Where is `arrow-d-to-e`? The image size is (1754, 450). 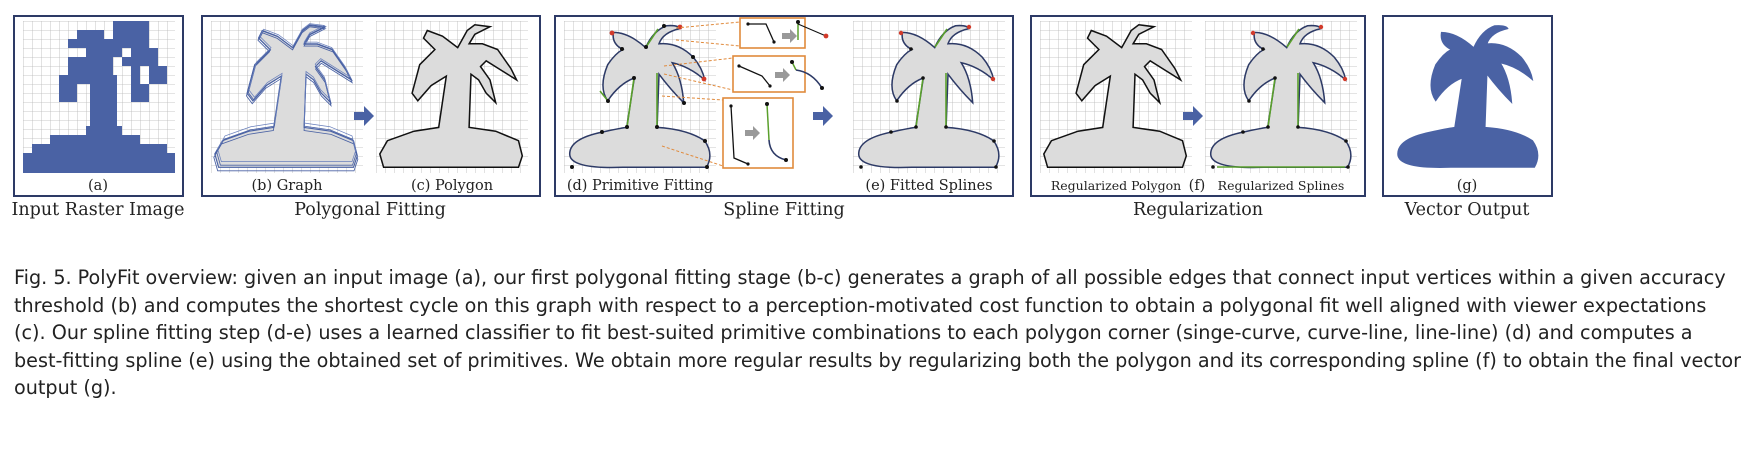 arrow-d-to-e is located at coordinates (823, 116).